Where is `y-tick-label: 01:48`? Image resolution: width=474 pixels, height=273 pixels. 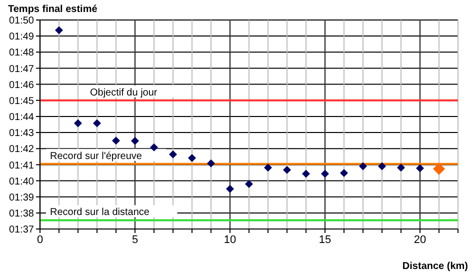 y-tick-label: 01:48 is located at coordinates (21, 53).